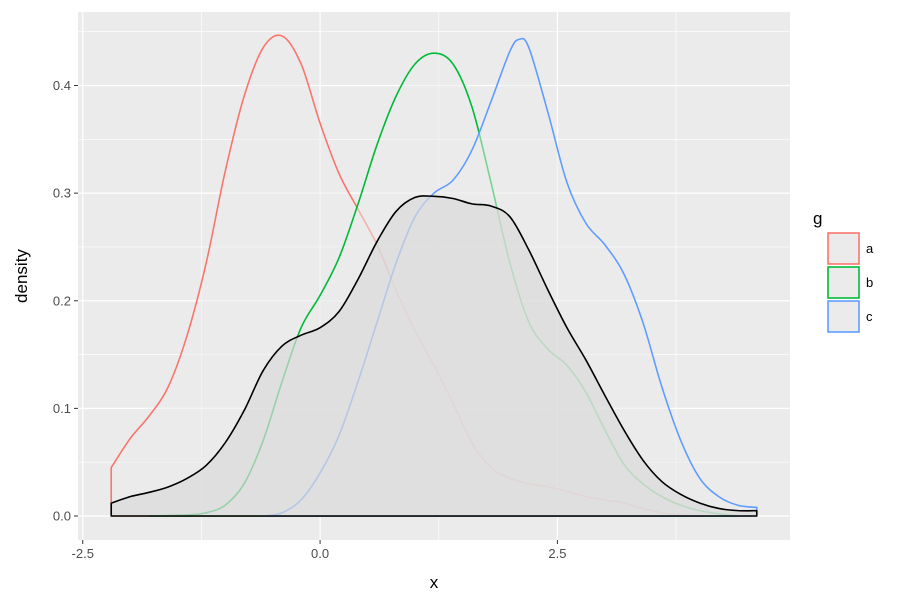 The width and height of the screenshot is (900, 600). I want to click on y-axis: 0.0 0.1 0.2 0.3 0.4, so click(65, 301).